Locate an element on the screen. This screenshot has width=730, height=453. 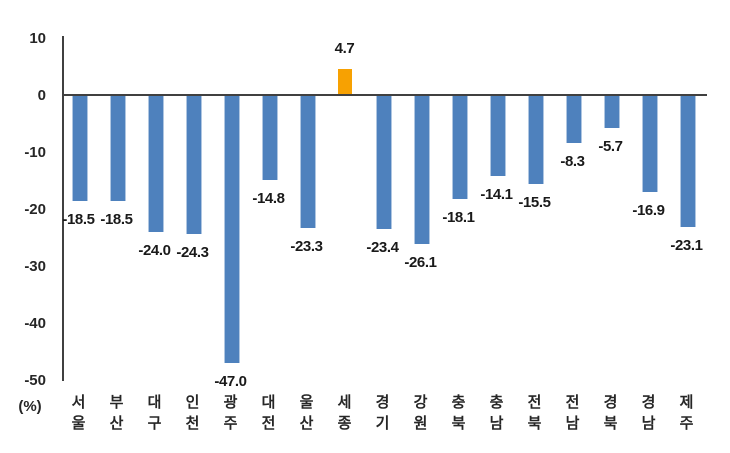
x-axis-category-label: 경 남 is located at coordinates (648, 413).